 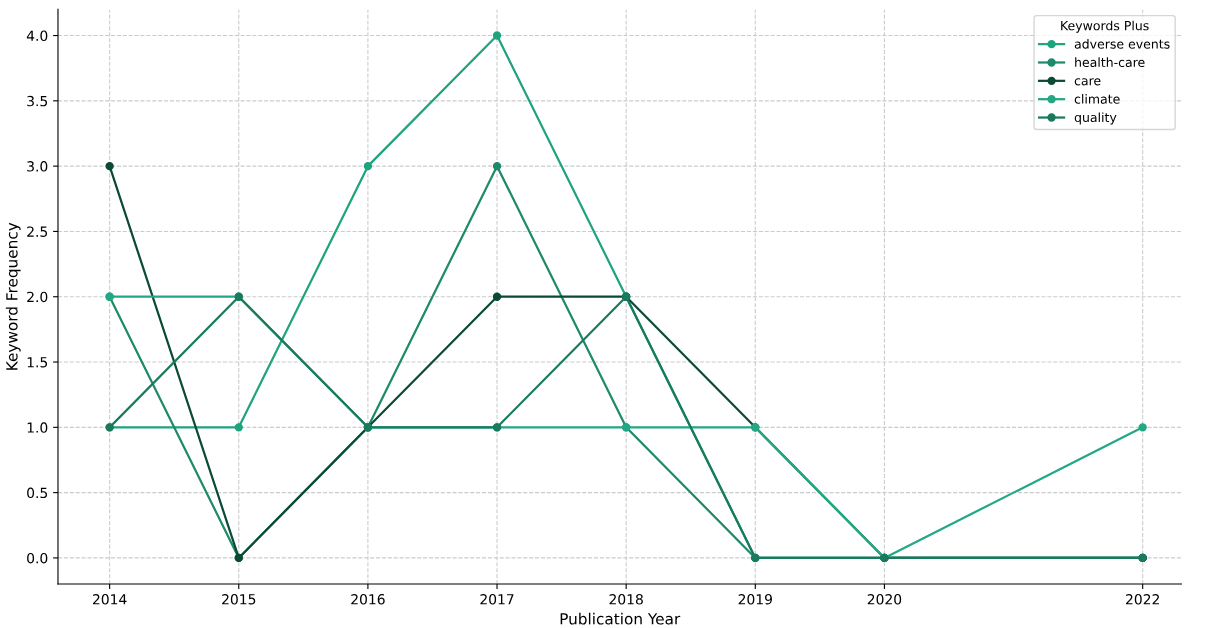 I want to click on y-tick-label: 1.5, so click(x=37, y=362).